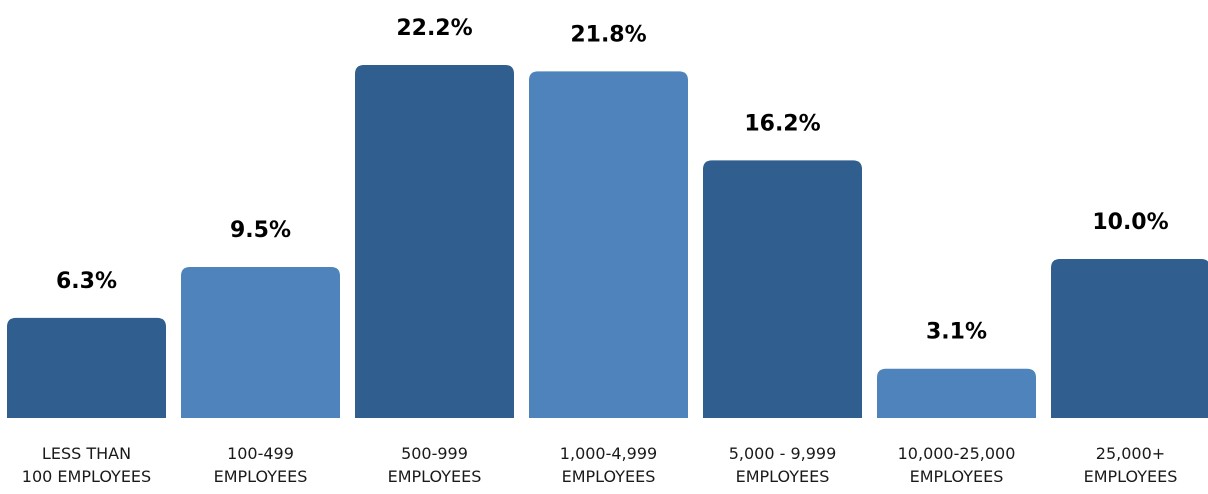 The width and height of the screenshot is (1208, 494). Describe the element at coordinates (1130, 222) in the screenshot. I see `value-label-6: 10.0%` at that location.